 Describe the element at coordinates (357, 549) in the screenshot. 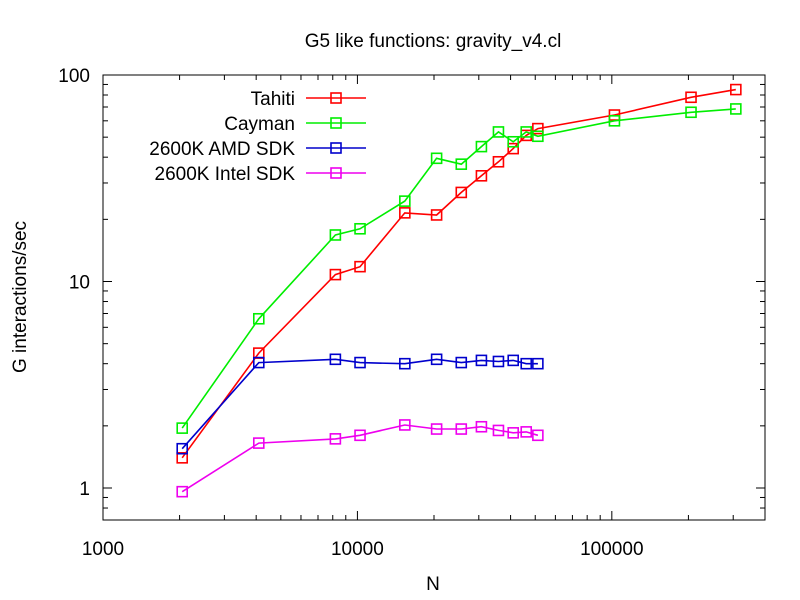

I see `x-tick-label: 10000` at that location.